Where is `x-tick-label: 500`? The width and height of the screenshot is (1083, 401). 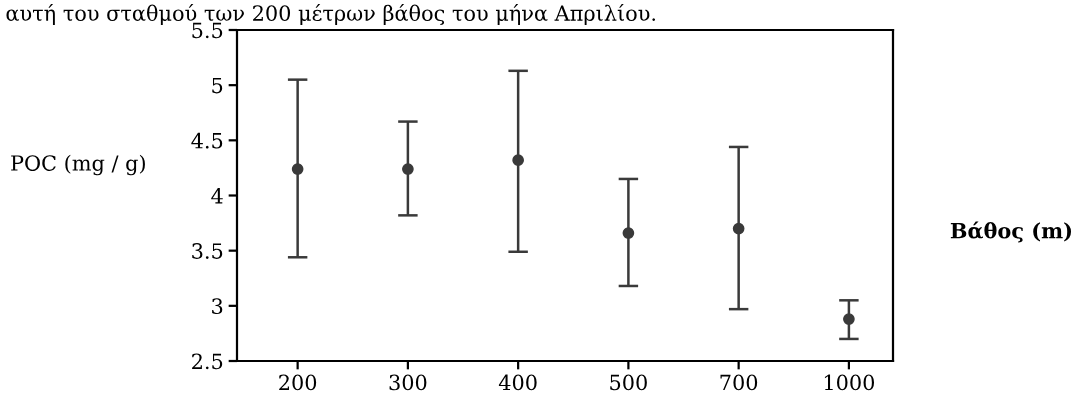 x-tick-label: 500 is located at coordinates (628, 382).